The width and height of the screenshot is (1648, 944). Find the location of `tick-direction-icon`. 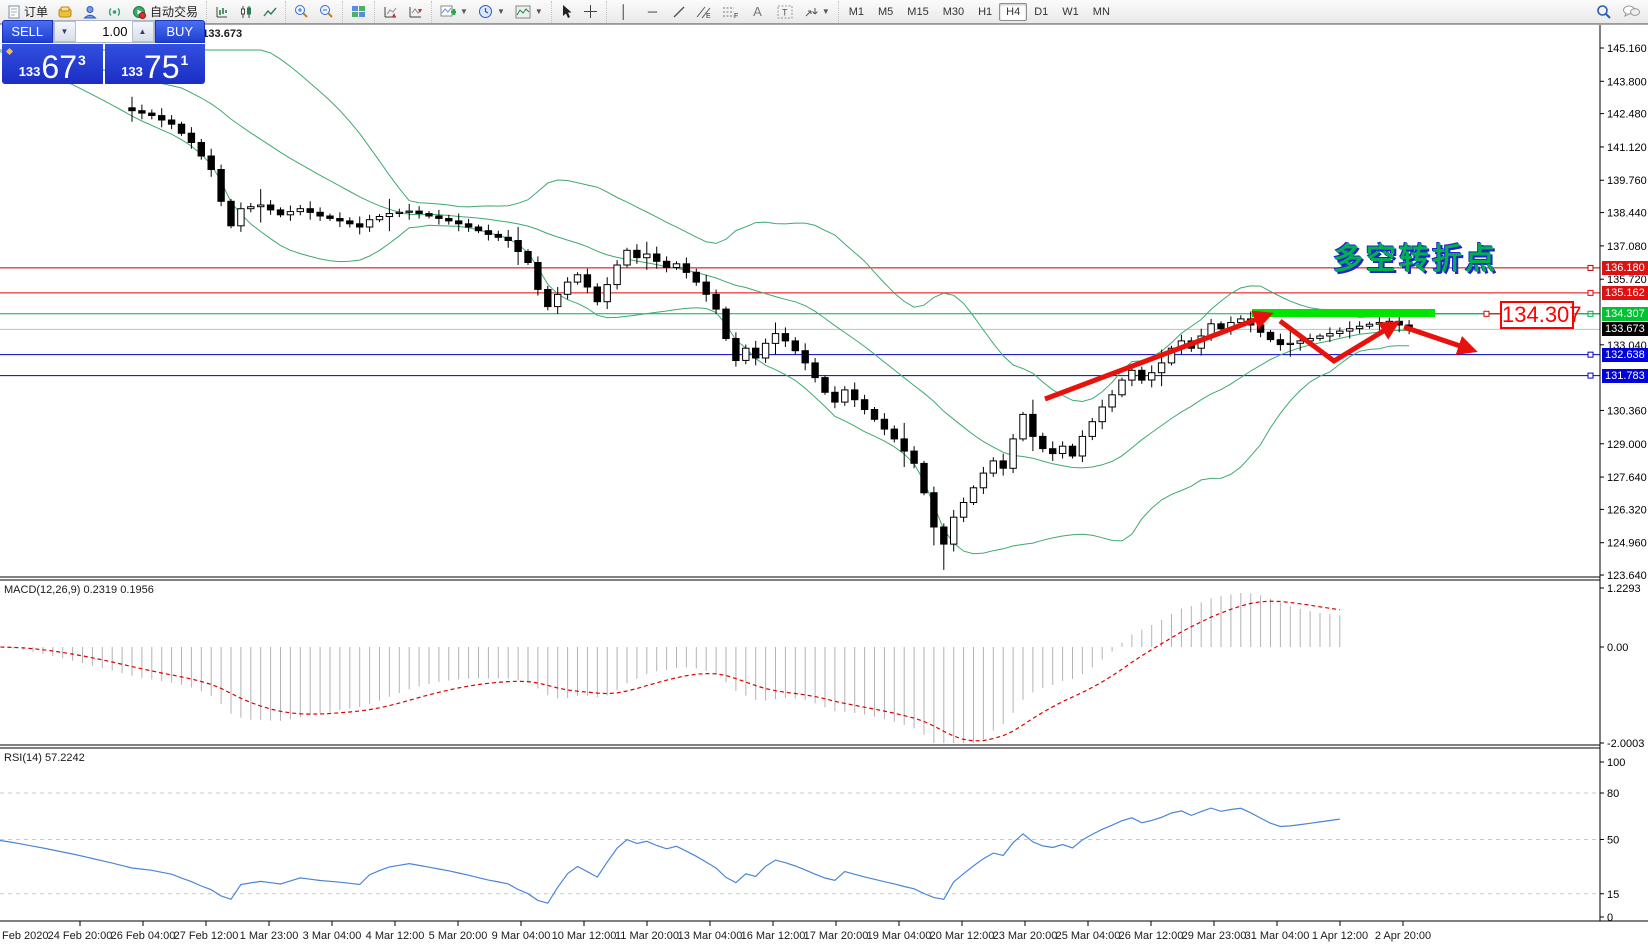

tick-direction-icon is located at coordinates (9, 51).